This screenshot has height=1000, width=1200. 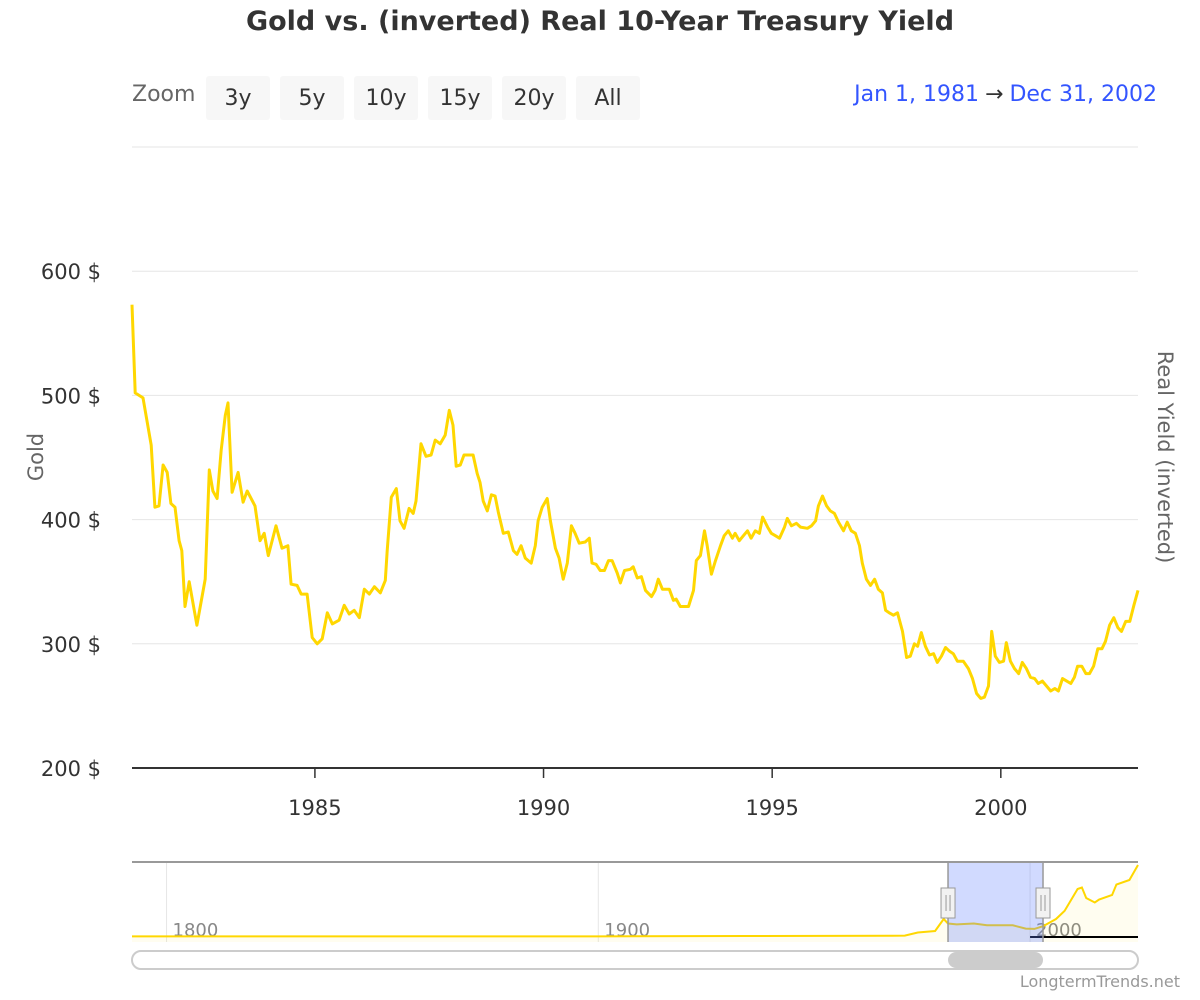 I want to click on y-tick-label: 300 $, so click(x=71, y=645).